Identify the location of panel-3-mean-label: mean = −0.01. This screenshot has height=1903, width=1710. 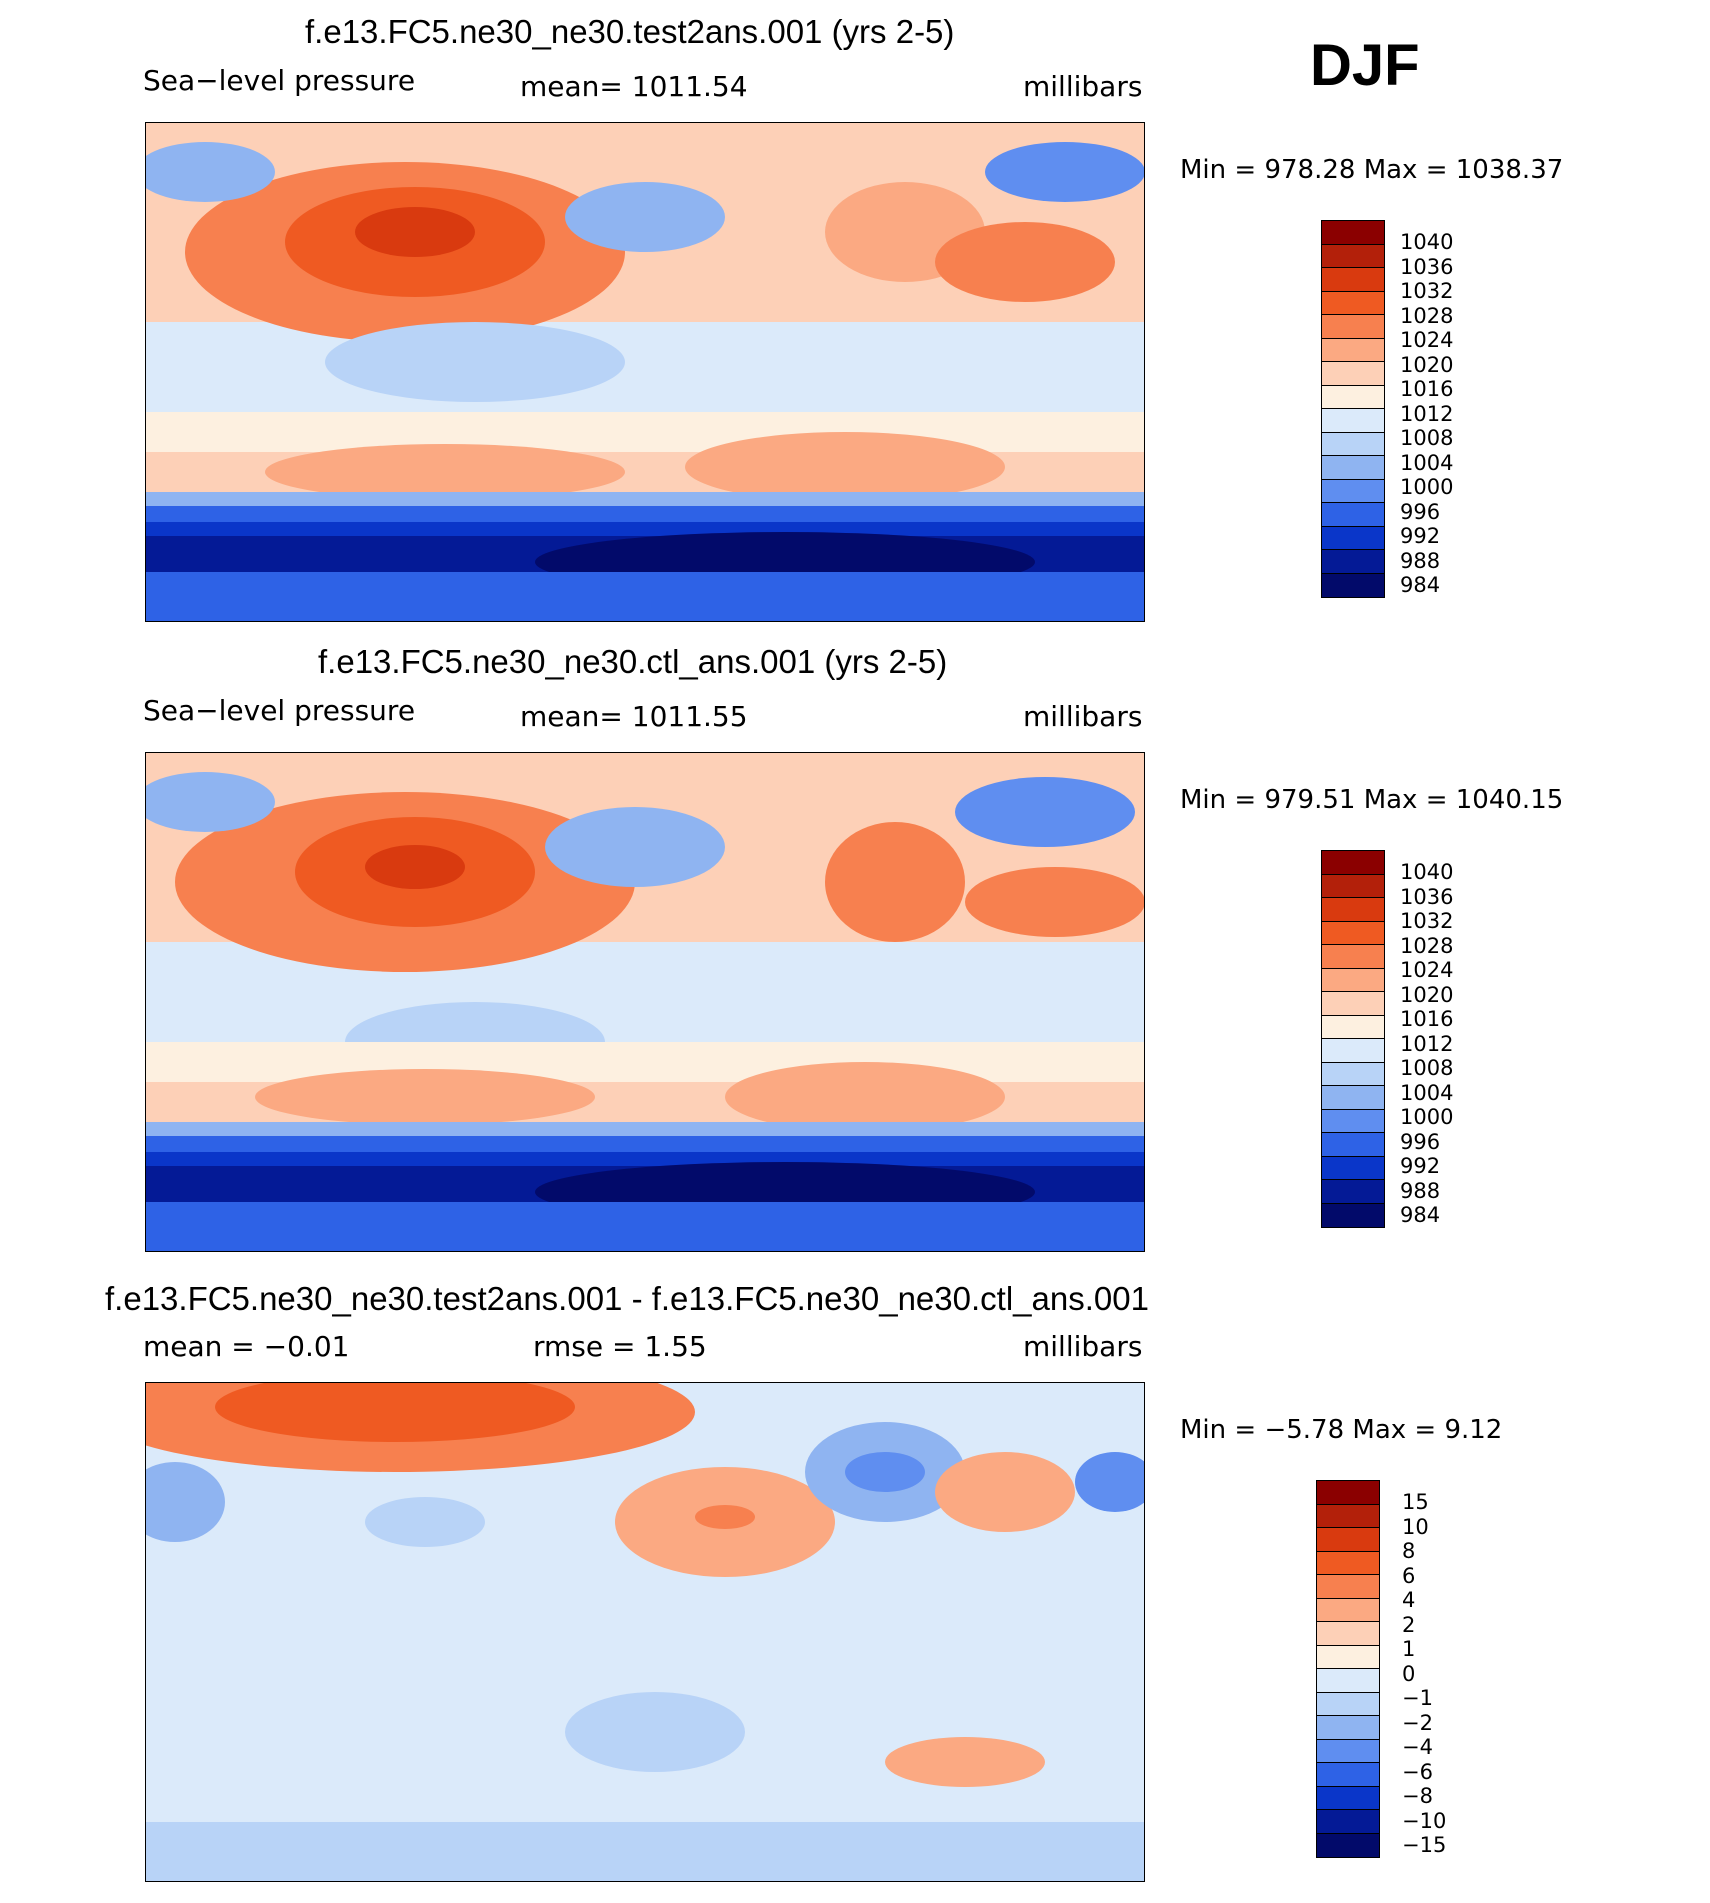
(246, 1346).